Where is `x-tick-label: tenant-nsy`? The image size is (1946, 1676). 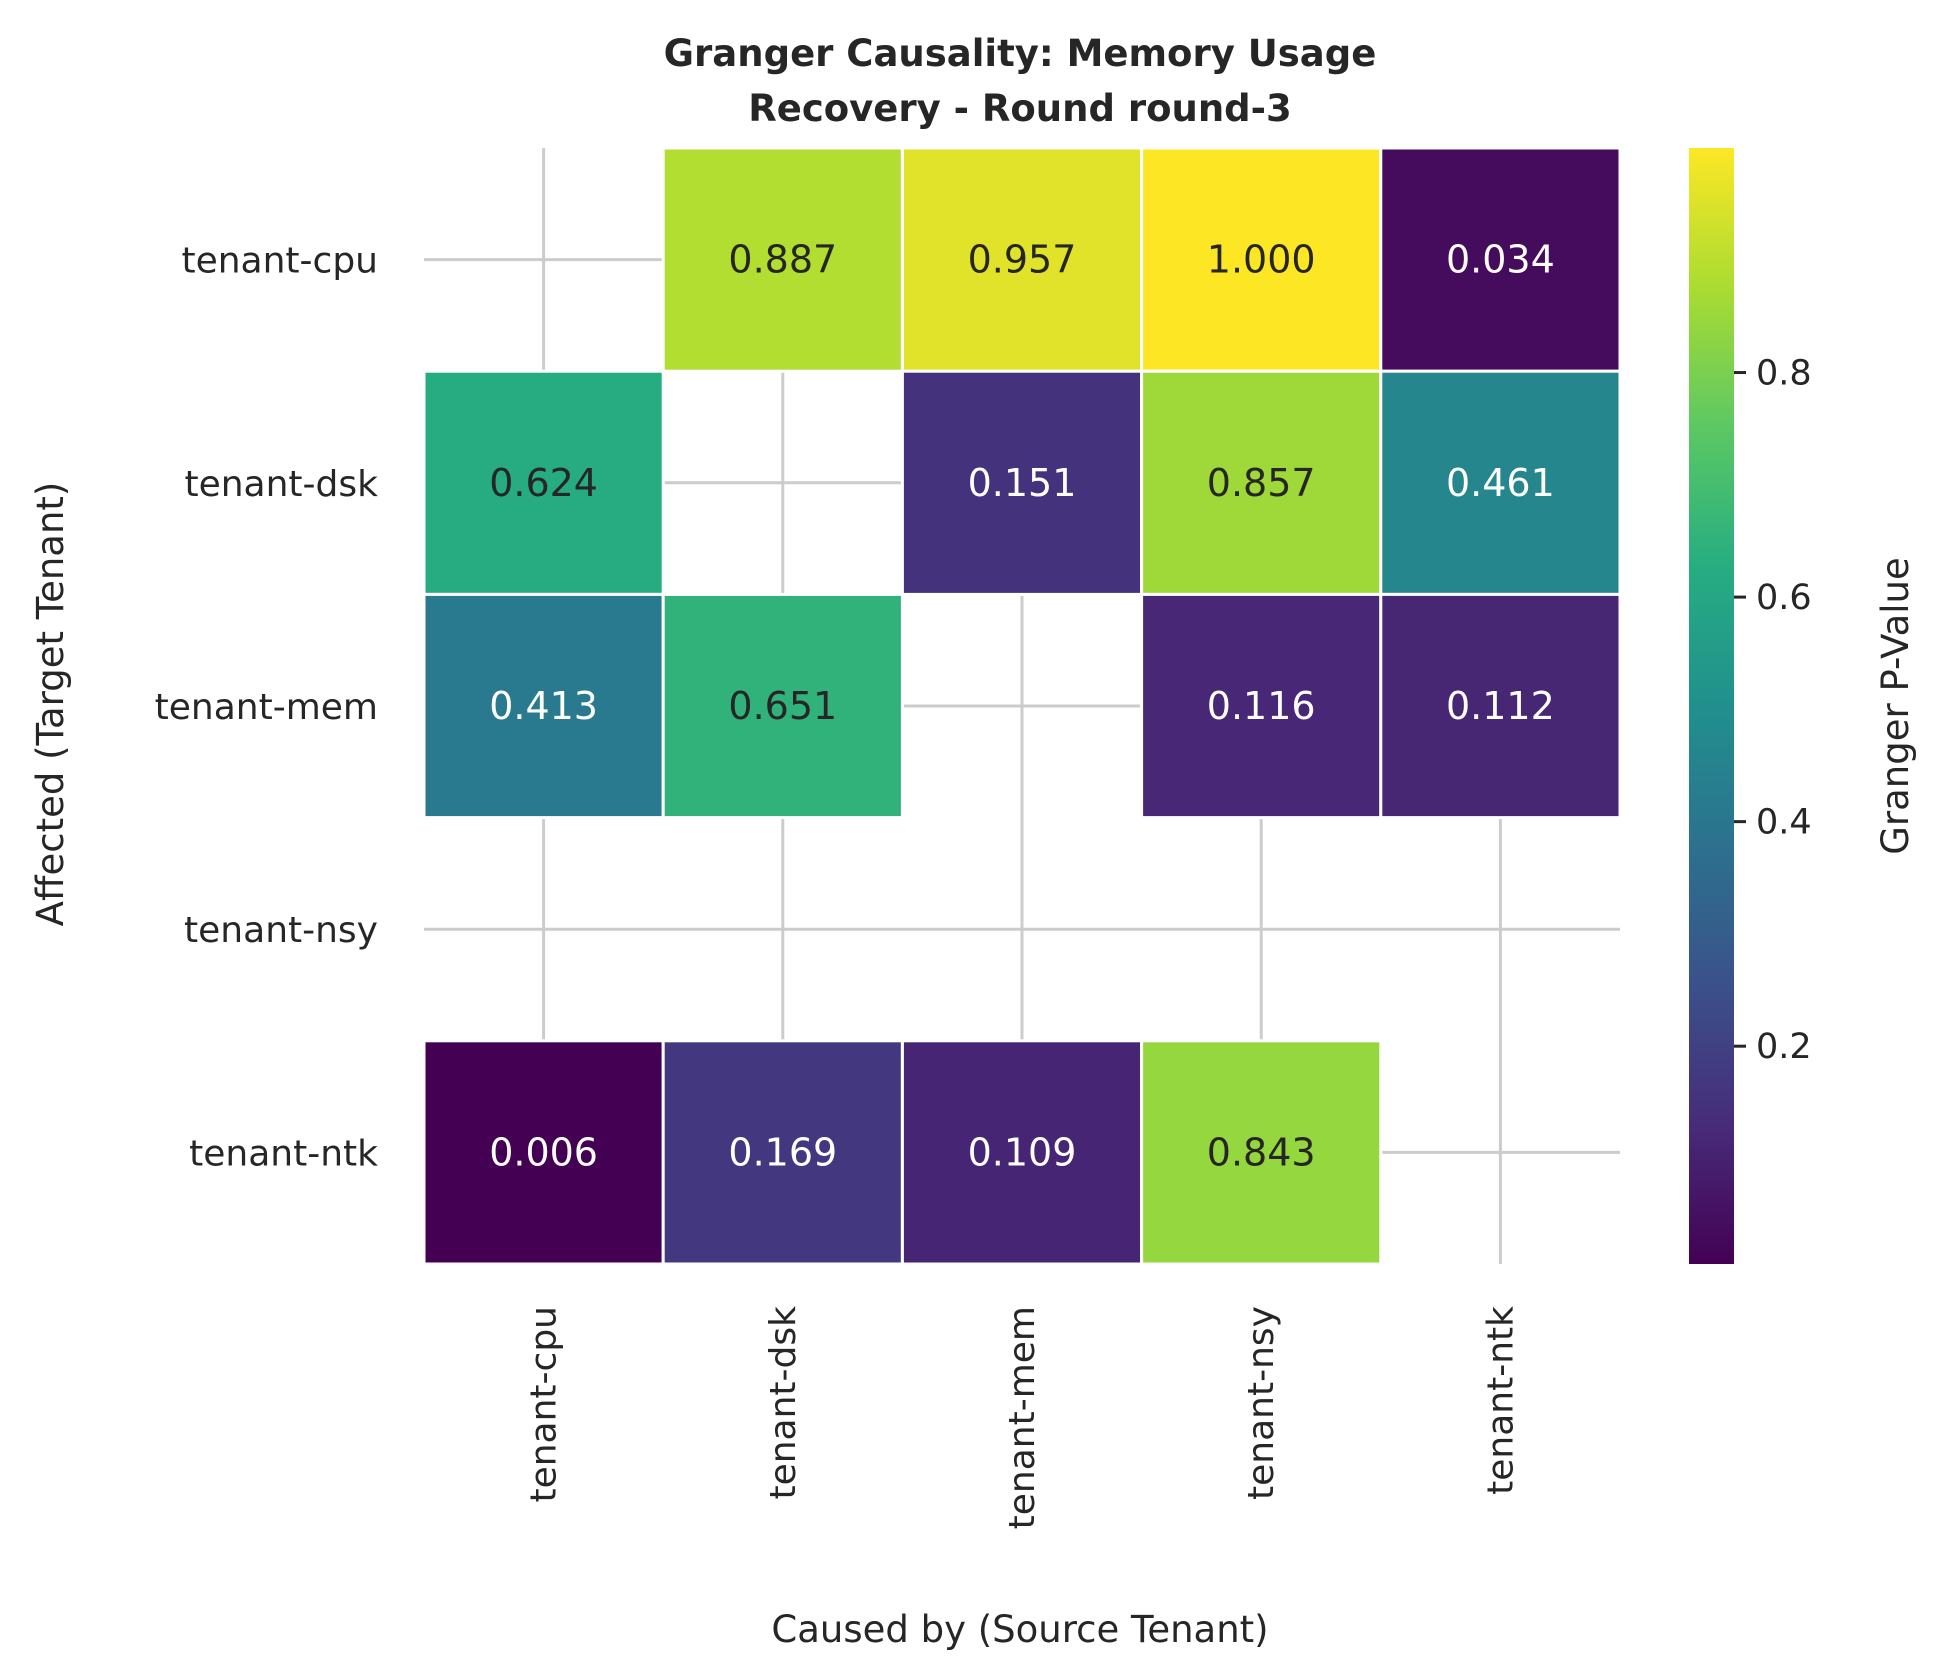
x-tick-label: tenant-nsy is located at coordinates (1261, 1403).